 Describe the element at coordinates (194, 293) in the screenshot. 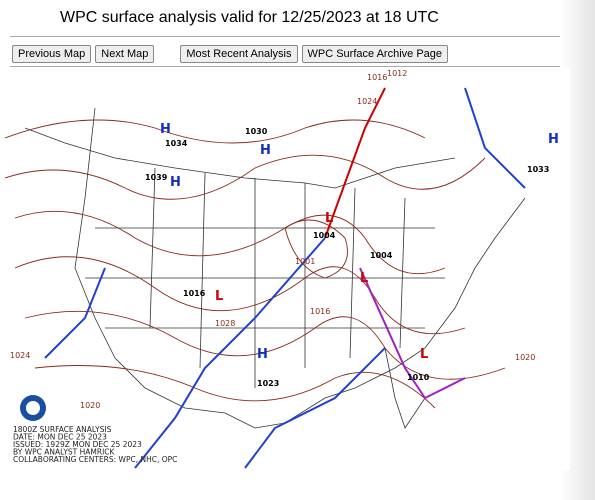

I see `center-pressure: 1016` at that location.